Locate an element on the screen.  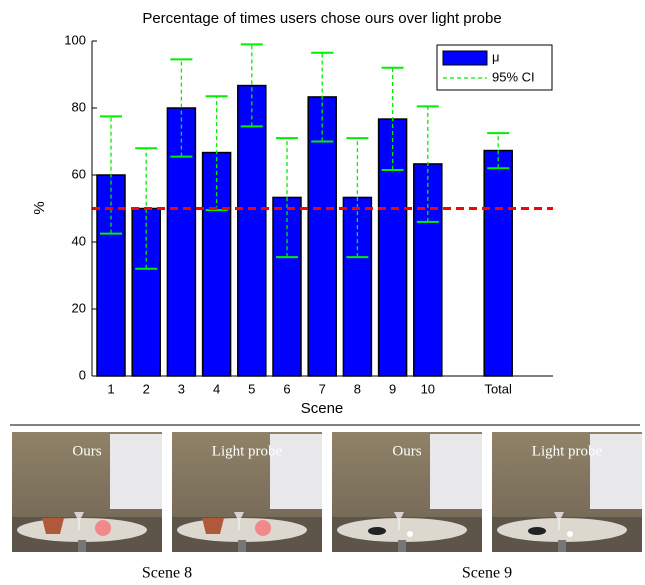
y-tick-label: 0 is located at coordinates (82, 374).